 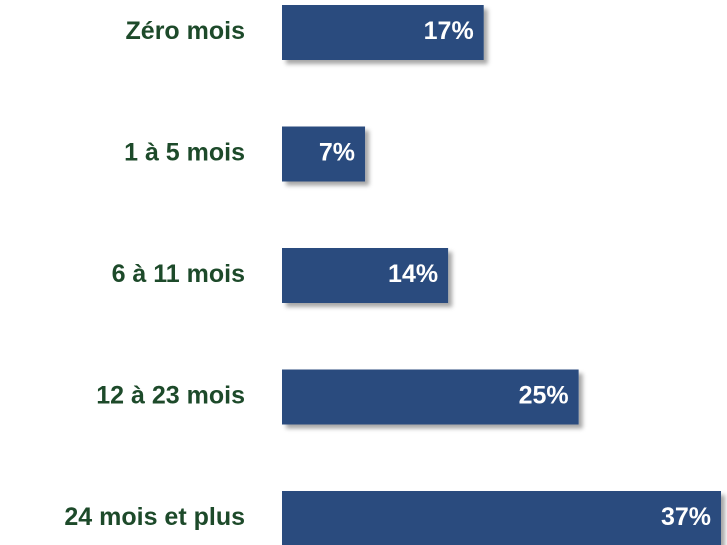 What do you see at coordinates (154, 517) in the screenshot?
I see `category-label: 24 mois et plus` at bounding box center [154, 517].